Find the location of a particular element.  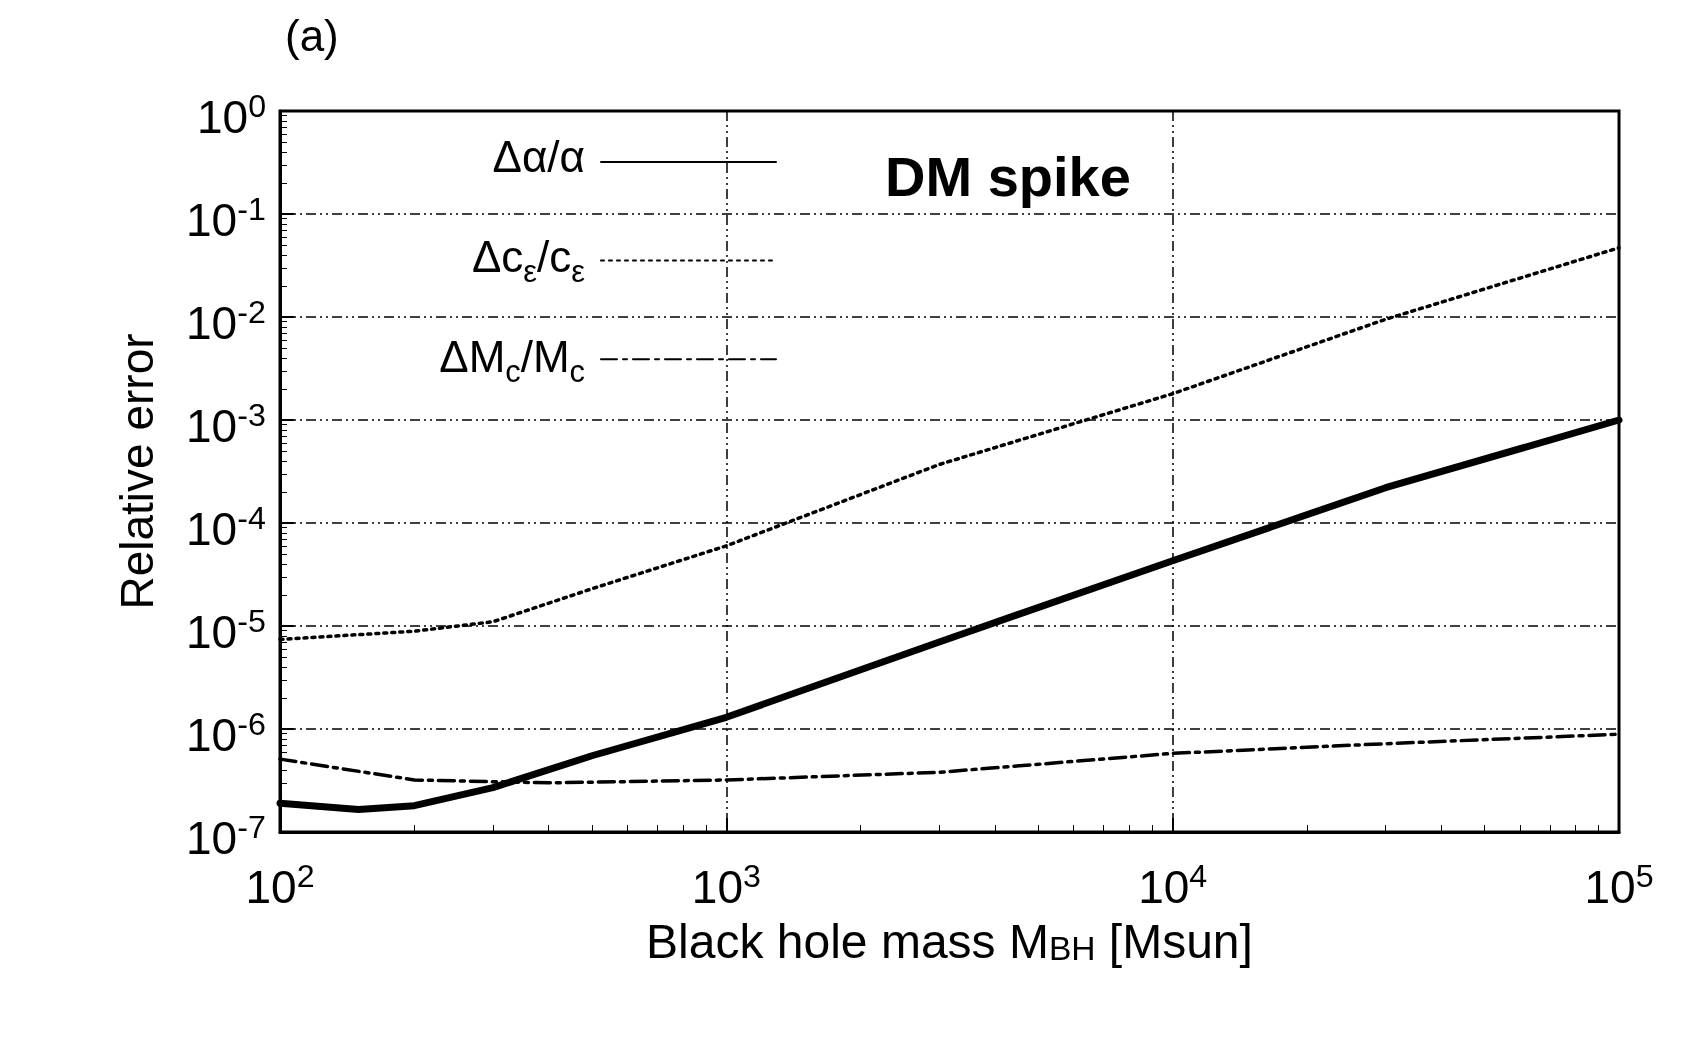

y-tick-label: 10$^{-2}$ is located at coordinates (226, 320).